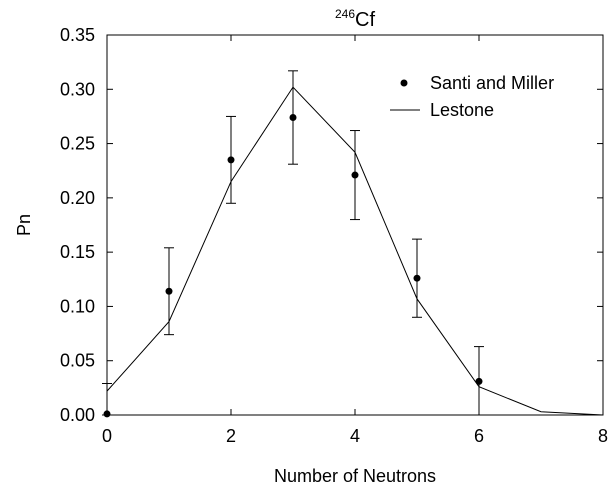 The image size is (609, 488). I want to click on x-tick-label: 4, so click(355, 436).